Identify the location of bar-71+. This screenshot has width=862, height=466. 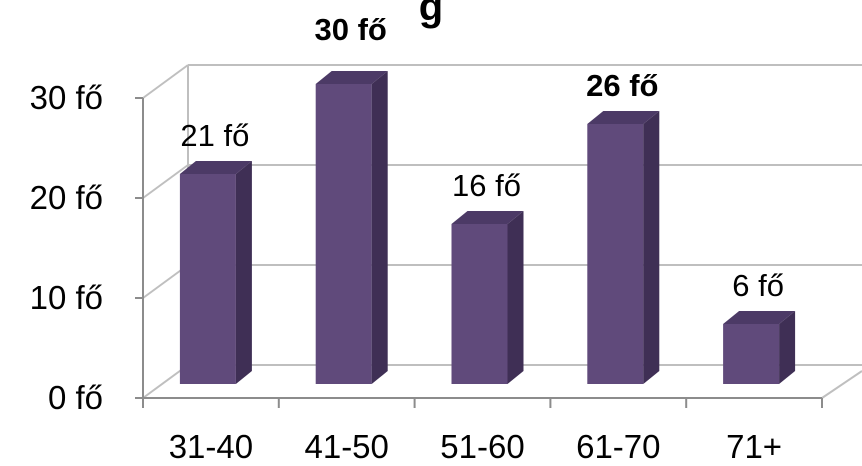
(759, 347).